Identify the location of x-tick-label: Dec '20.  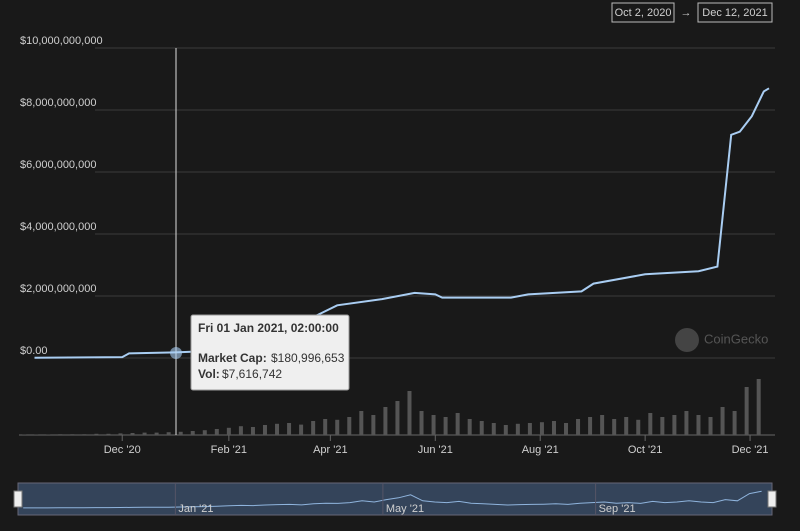
(122, 450).